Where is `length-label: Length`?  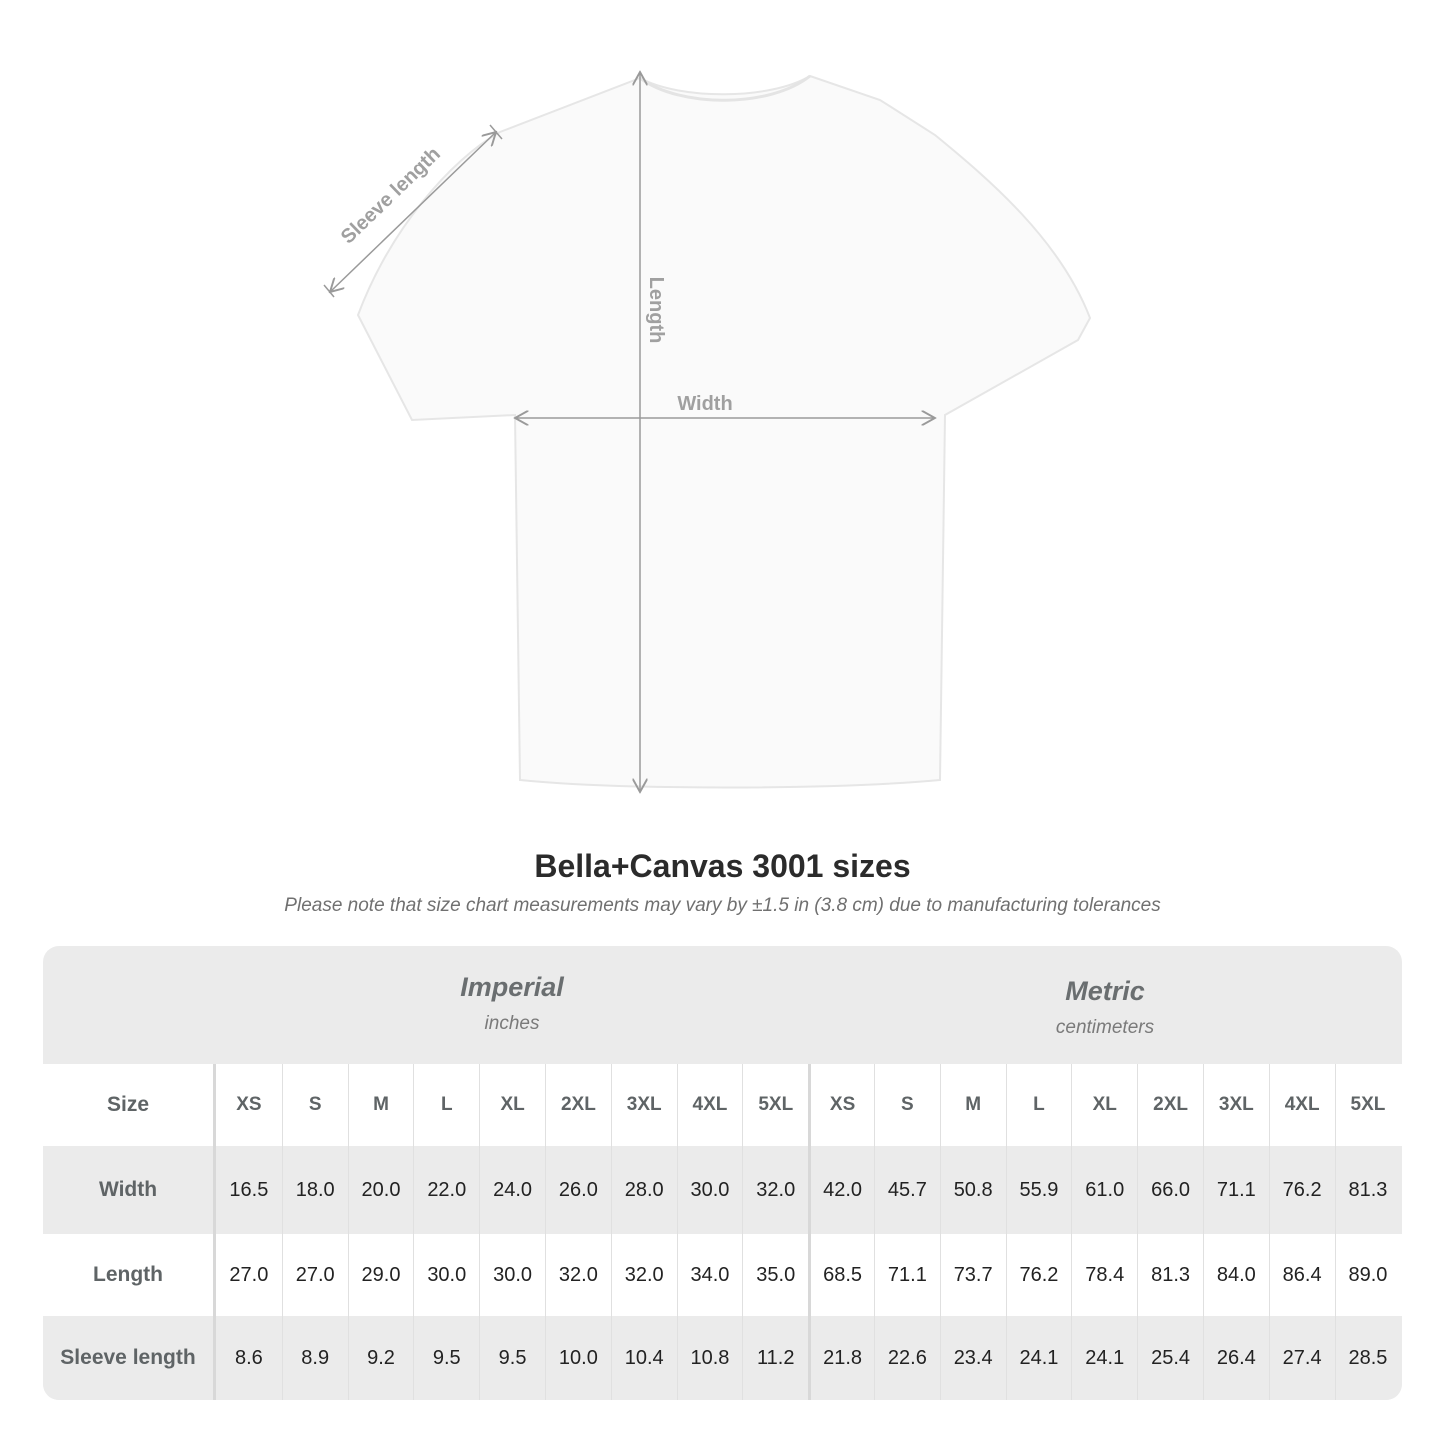
length-label: Length is located at coordinates (656, 310).